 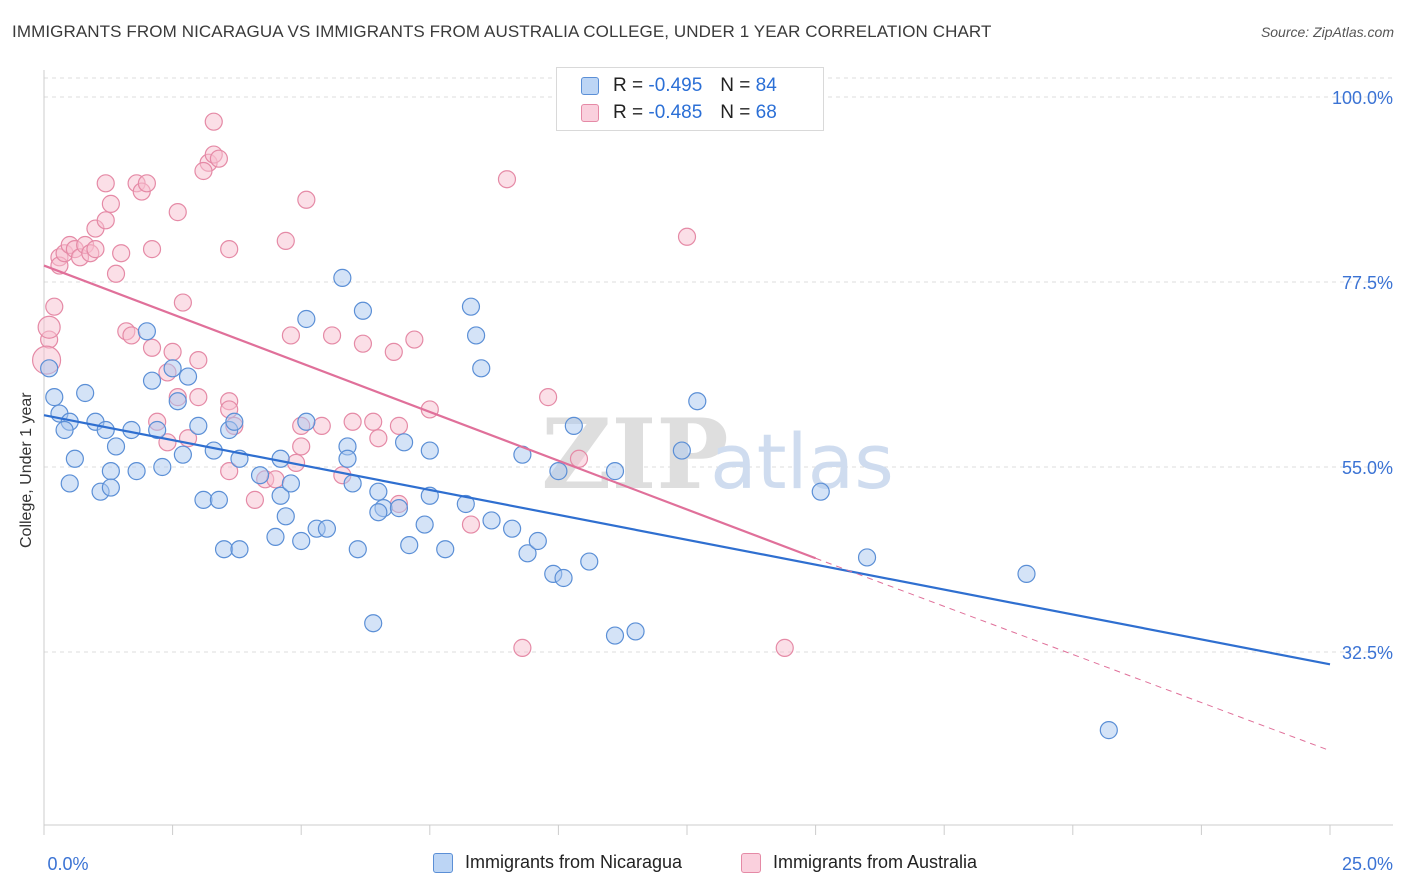 What do you see at coordinates (766, 85) in the screenshot?
I see `legend-n-value: 84` at bounding box center [766, 85].